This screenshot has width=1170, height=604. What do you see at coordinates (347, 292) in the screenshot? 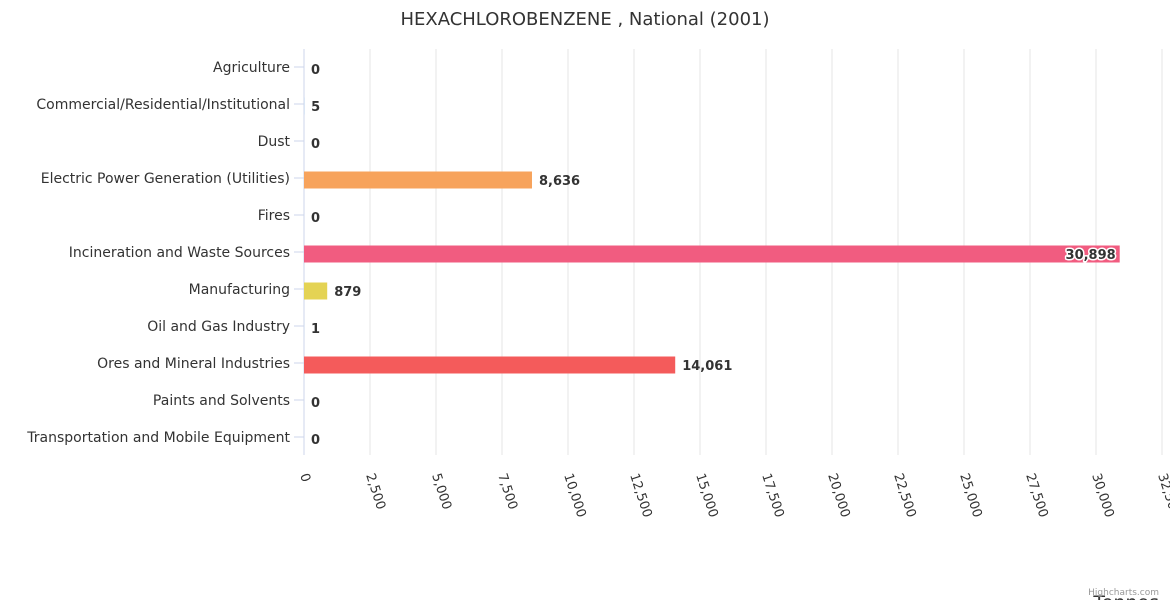
I see `data-label: 879` at bounding box center [347, 292].